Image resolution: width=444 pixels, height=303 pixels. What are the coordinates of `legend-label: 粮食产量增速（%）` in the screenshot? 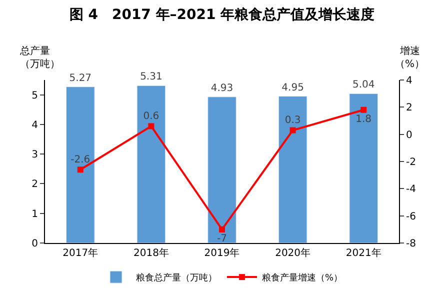 It's located at (302, 278).